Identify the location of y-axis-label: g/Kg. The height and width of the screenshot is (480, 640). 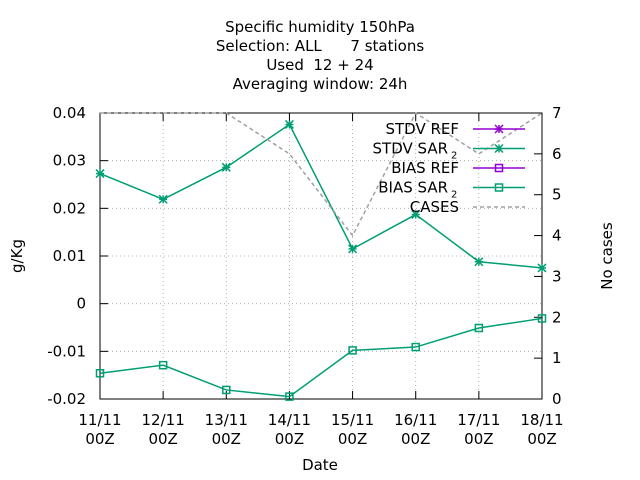
(17, 256).